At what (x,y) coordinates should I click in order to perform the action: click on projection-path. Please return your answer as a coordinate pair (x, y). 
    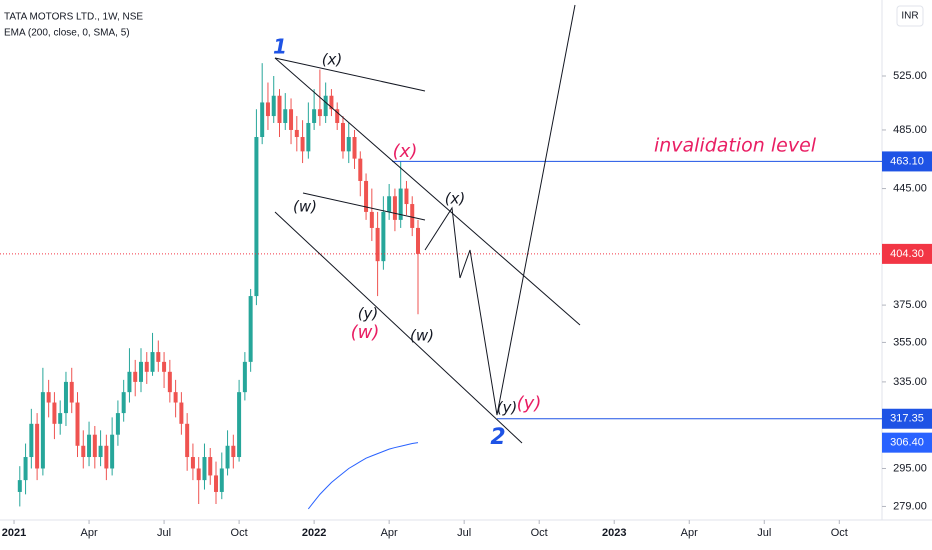
    Looking at the image, I should click on (500, 210).